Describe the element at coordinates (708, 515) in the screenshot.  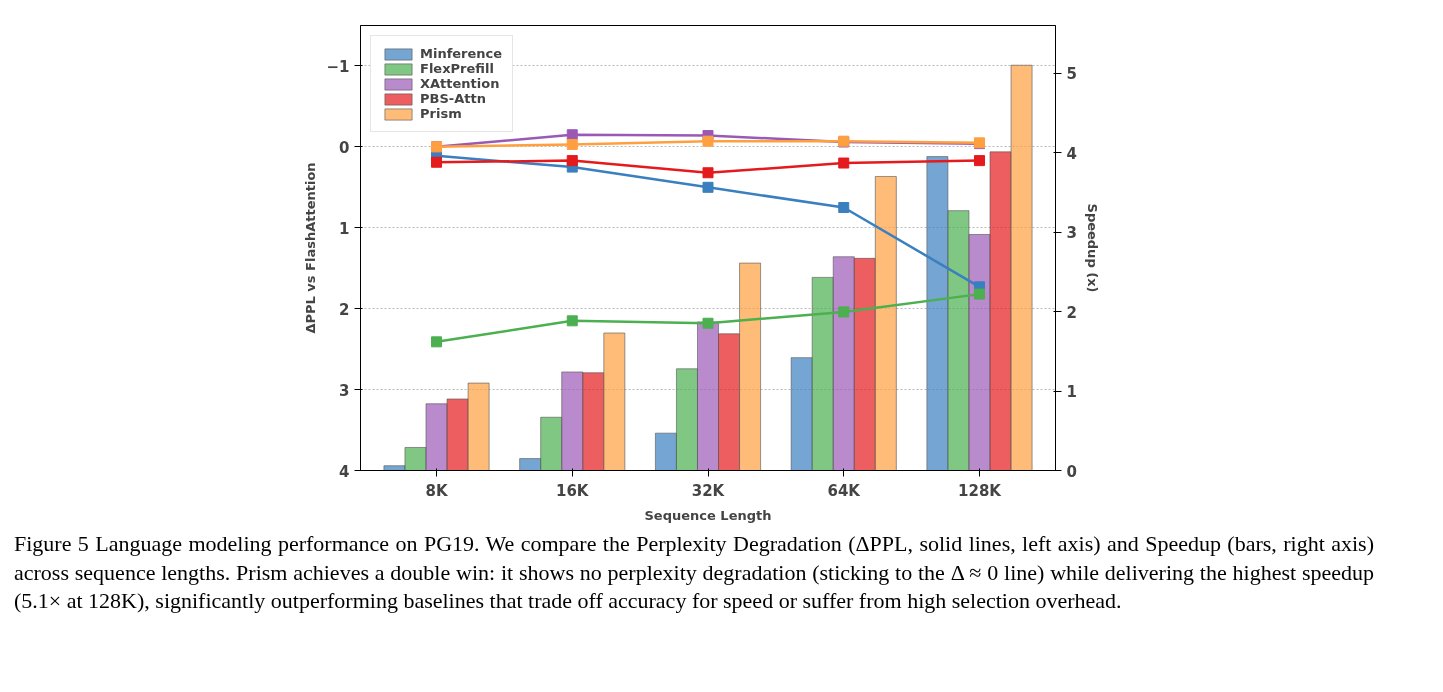
I see `x-axis-title: Sequence Length` at that location.